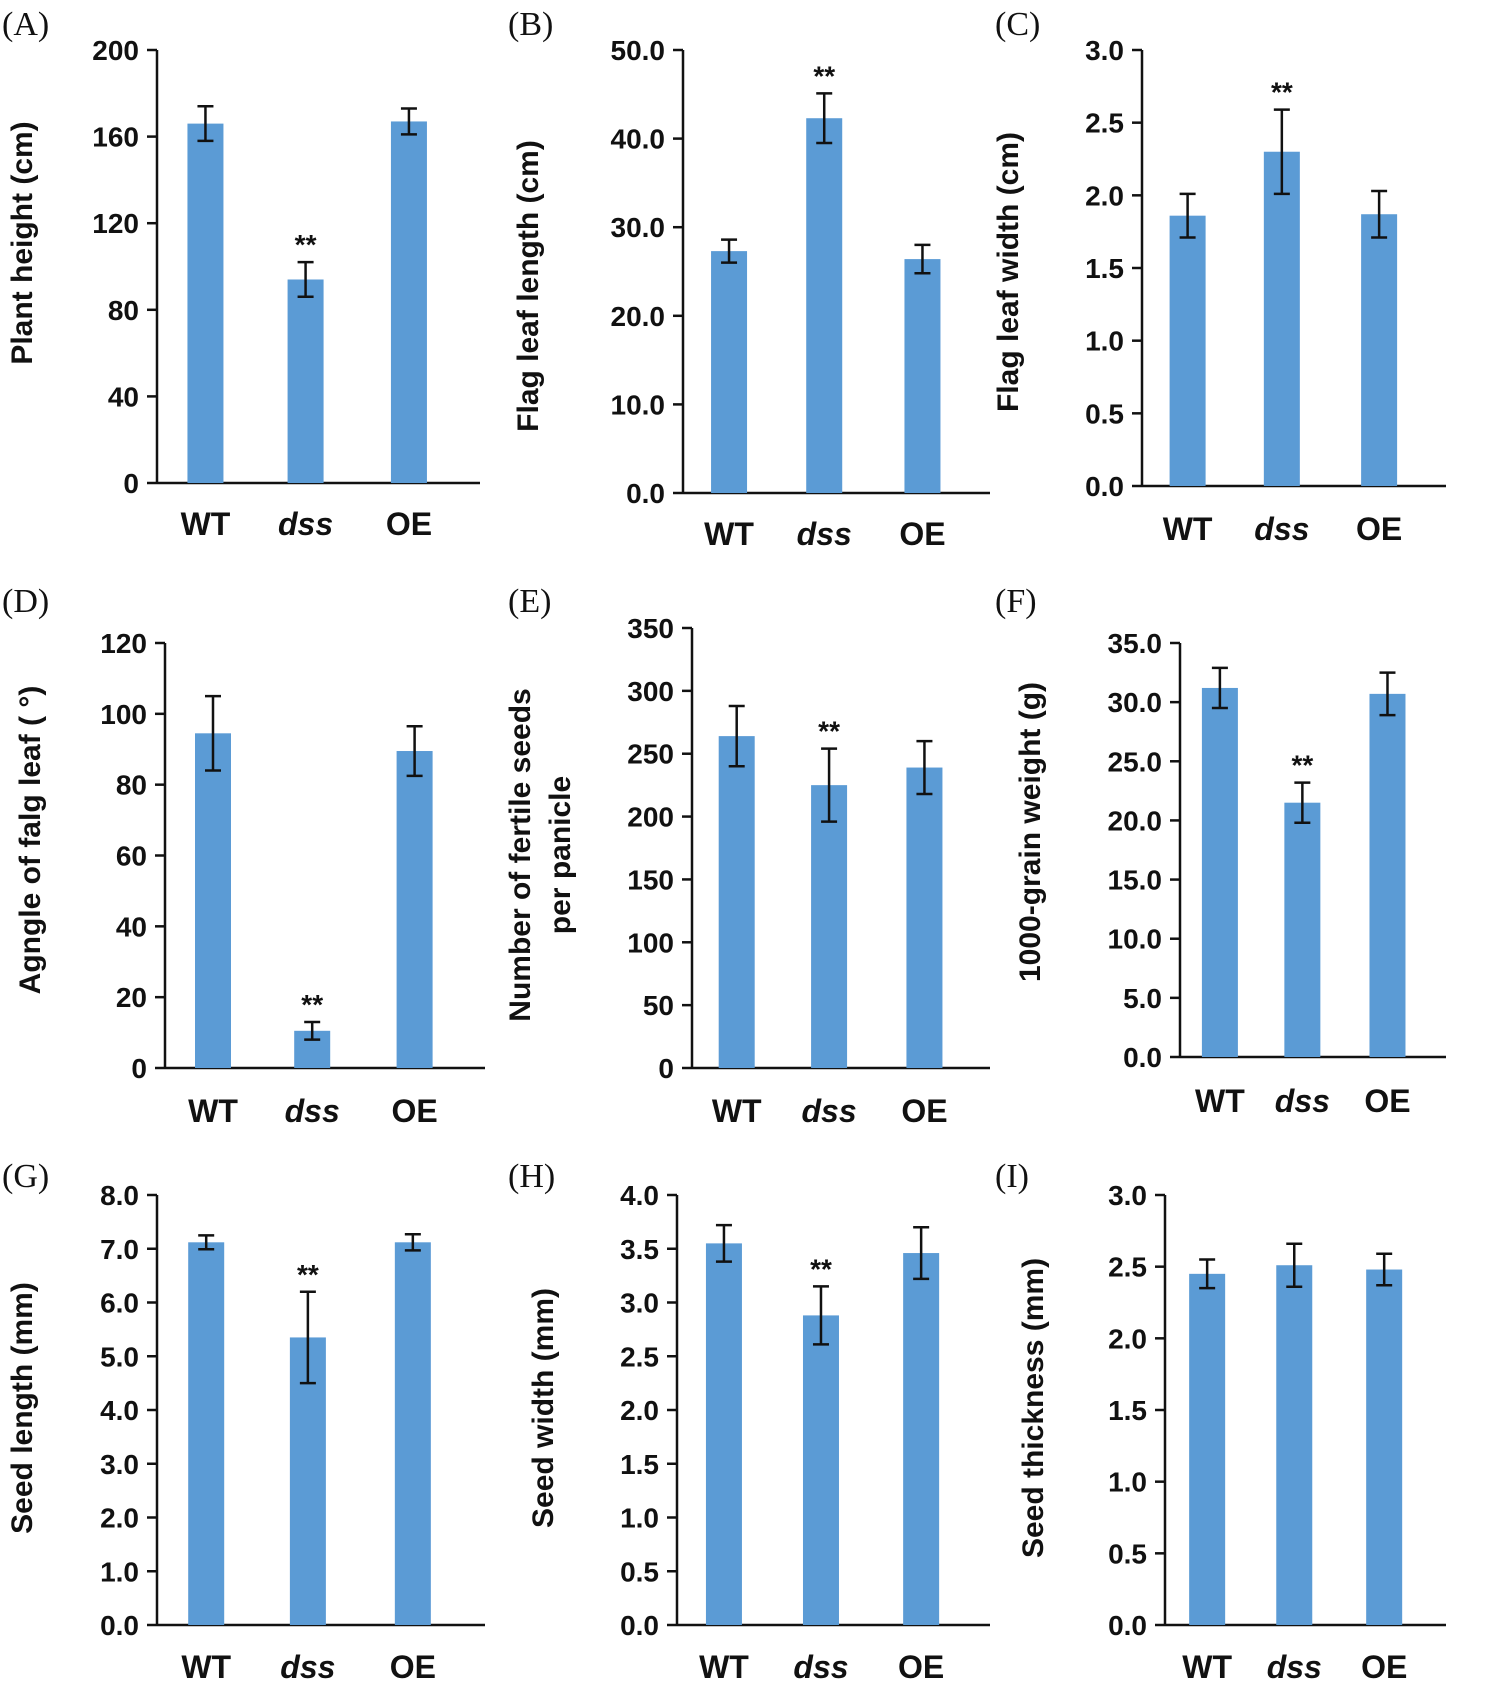 Image resolution: width=1494 pixels, height=1703 pixels. What do you see at coordinates (1127, 1195) in the screenshot?
I see `y-tick-label: 3.0` at bounding box center [1127, 1195].